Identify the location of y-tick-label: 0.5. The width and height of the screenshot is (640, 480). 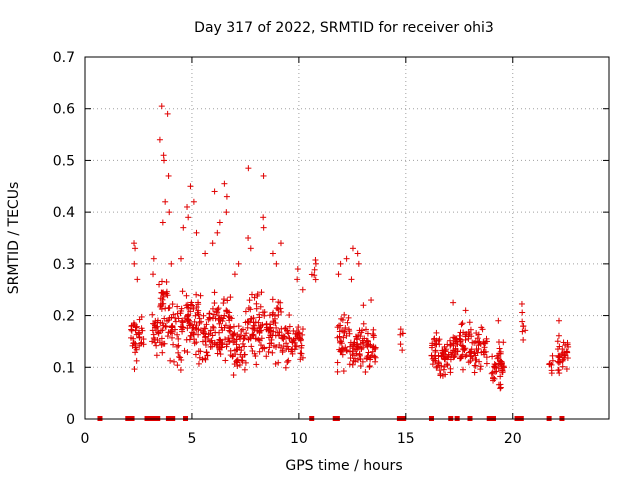
(64, 161).